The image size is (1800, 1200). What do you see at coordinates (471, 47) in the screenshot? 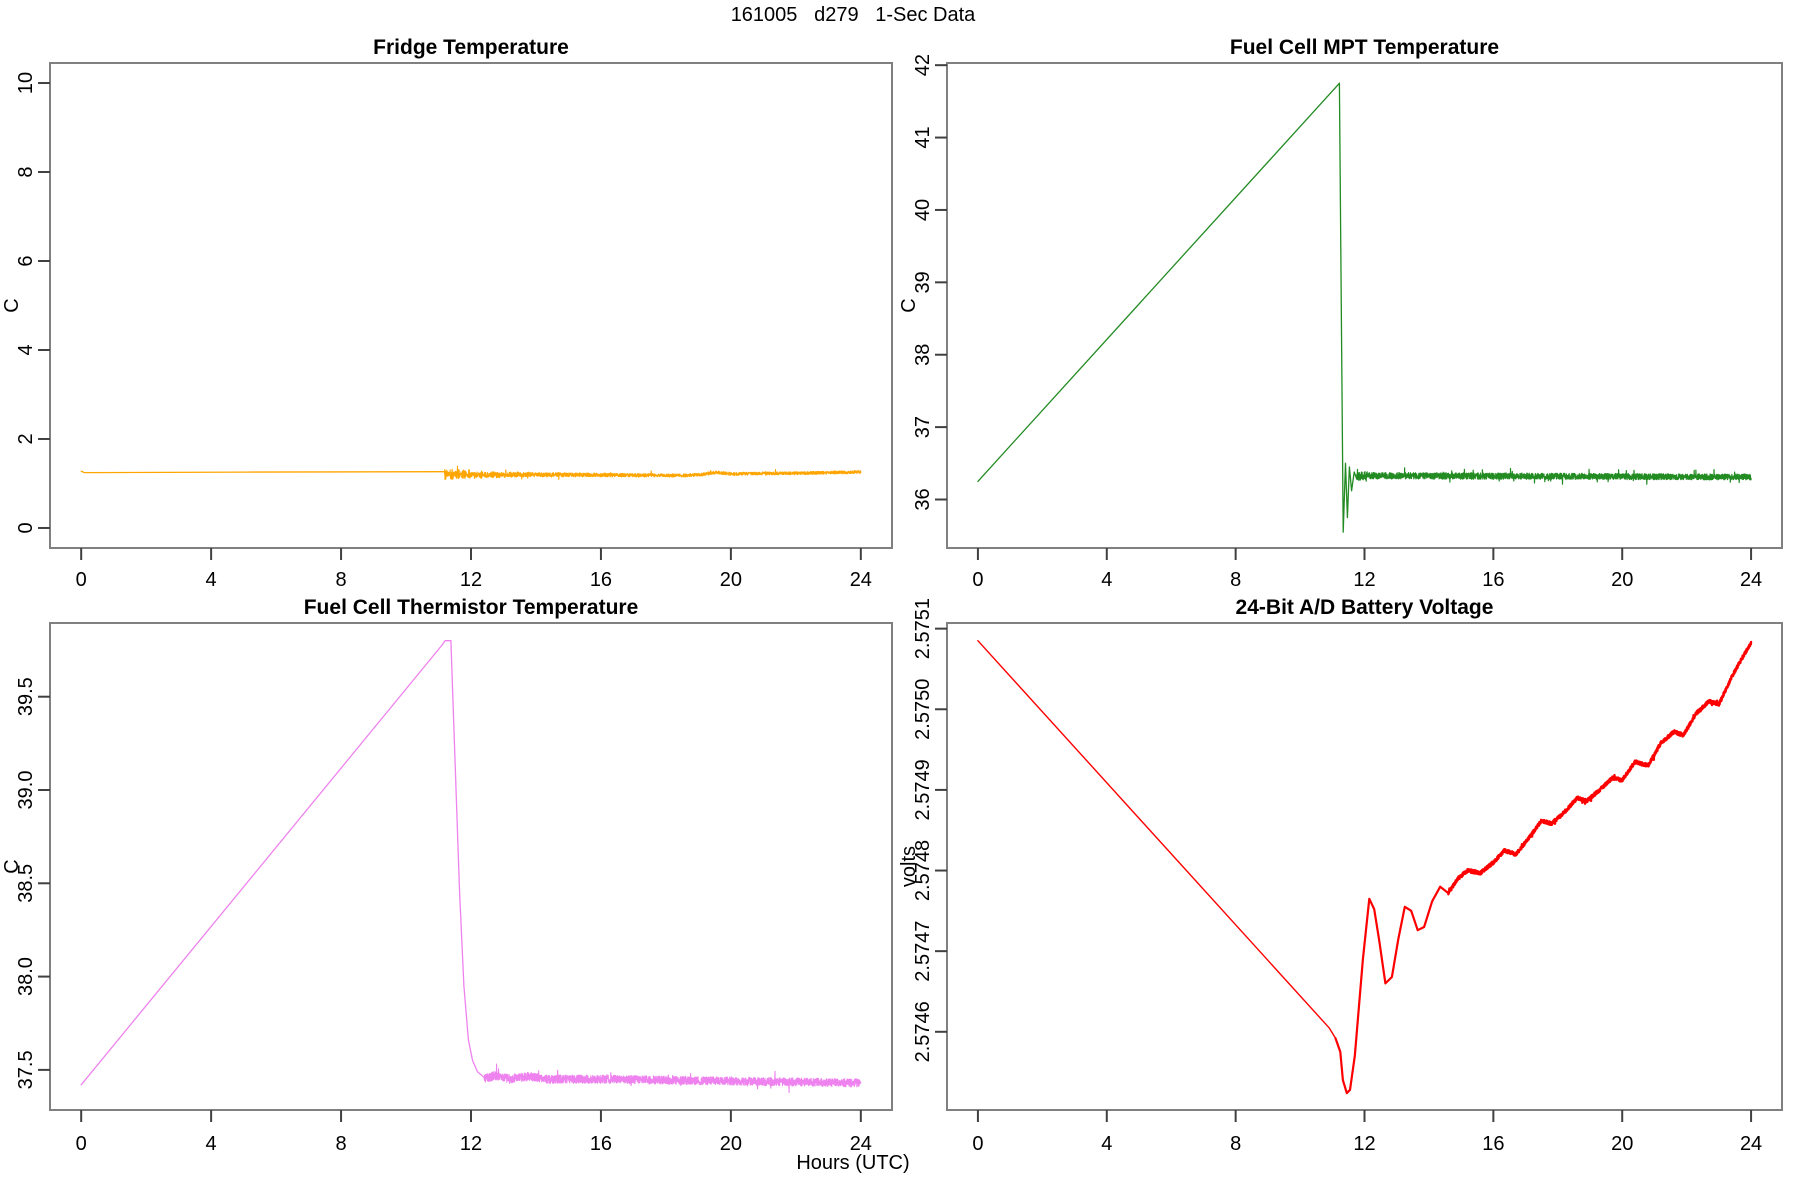
I see `panel-title-fridge-temperature: Fridge Temperature` at bounding box center [471, 47].